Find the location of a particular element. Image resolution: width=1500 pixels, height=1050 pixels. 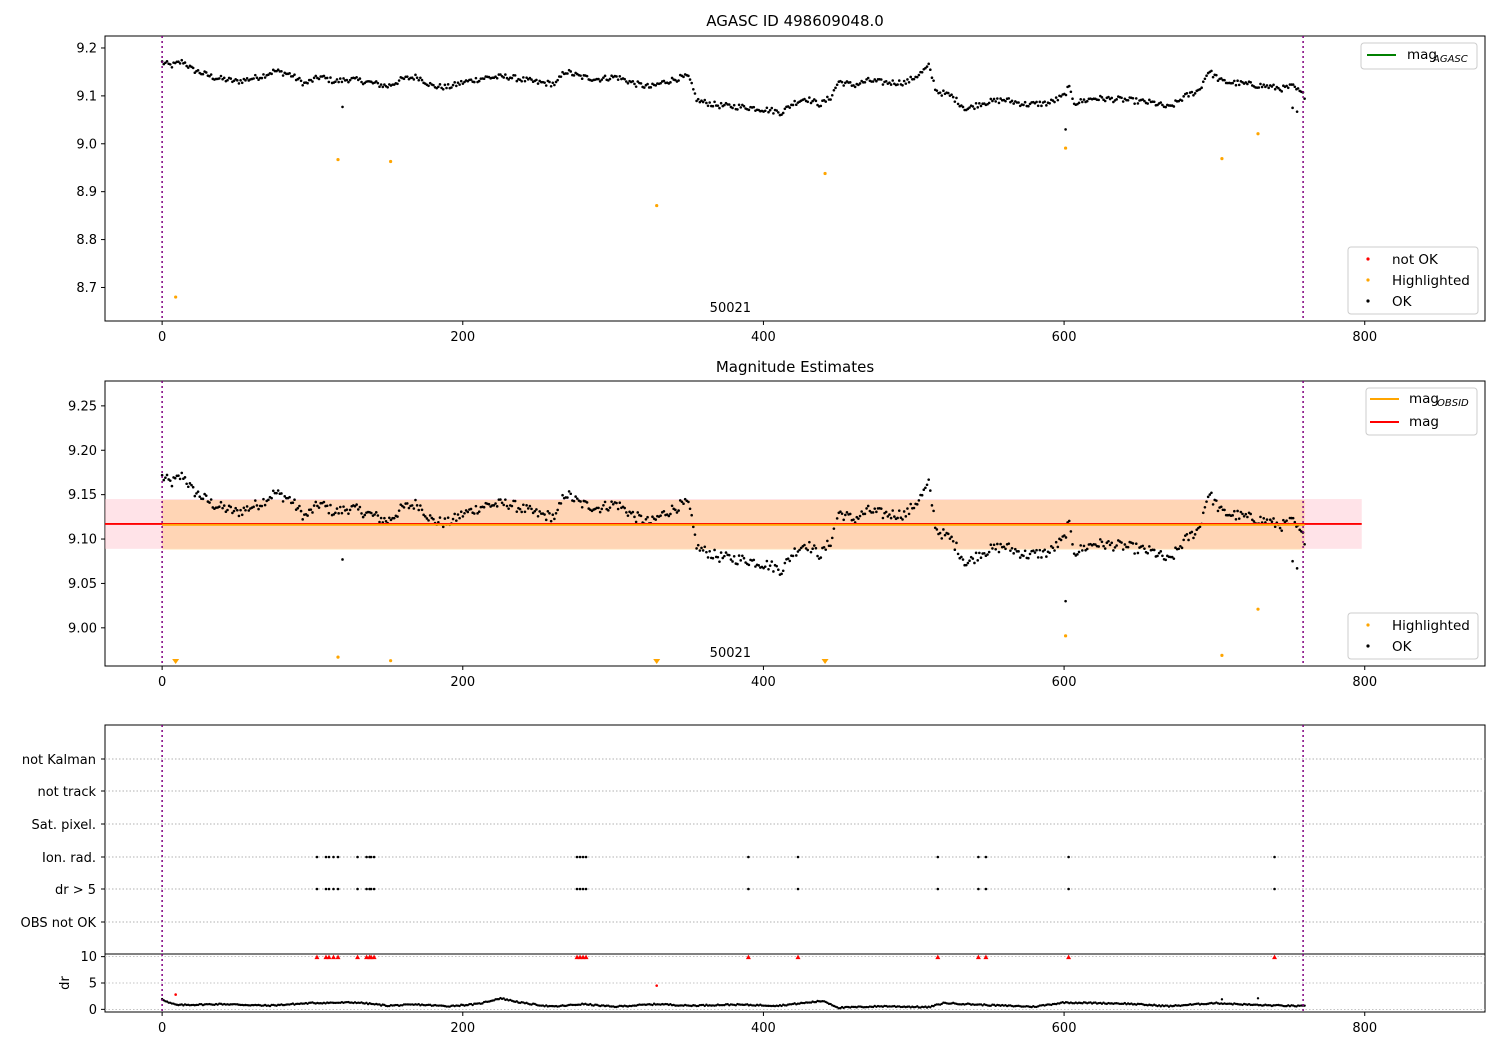

chart-title: AGASC ID 498609048.0 is located at coordinates (795, 21).